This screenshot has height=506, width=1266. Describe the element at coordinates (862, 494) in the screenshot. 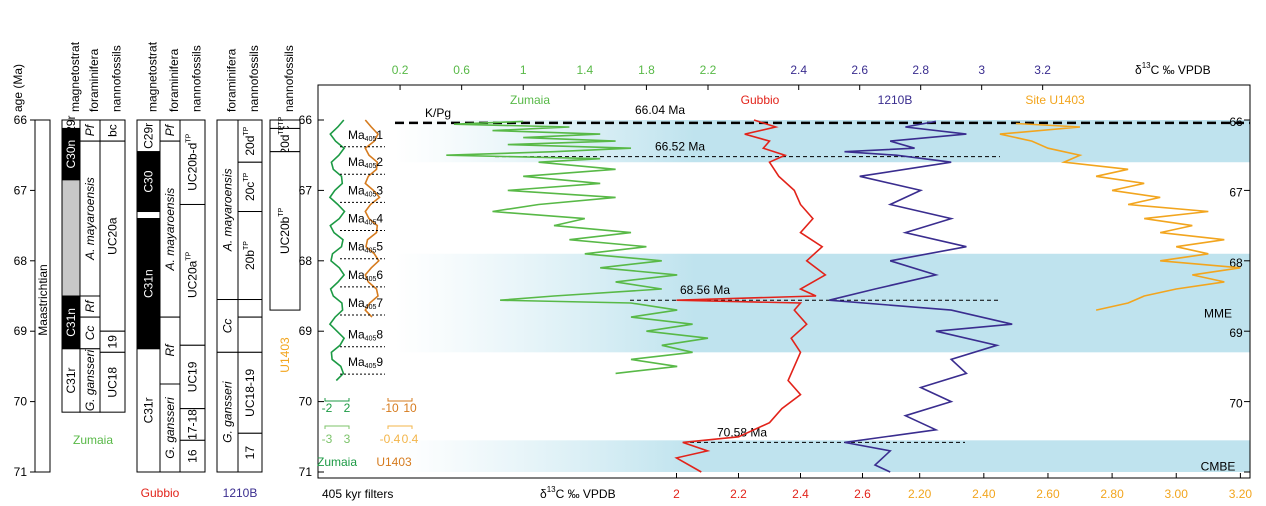

I see `x-tick-label: 2.6` at that location.